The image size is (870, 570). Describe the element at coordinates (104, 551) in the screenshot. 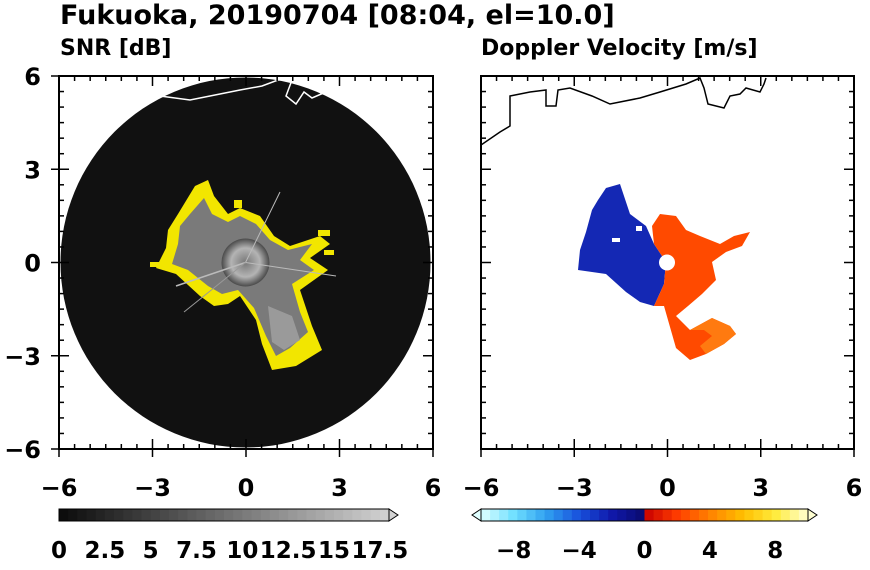

I see `colorbar-tick-label: 2.5` at that location.